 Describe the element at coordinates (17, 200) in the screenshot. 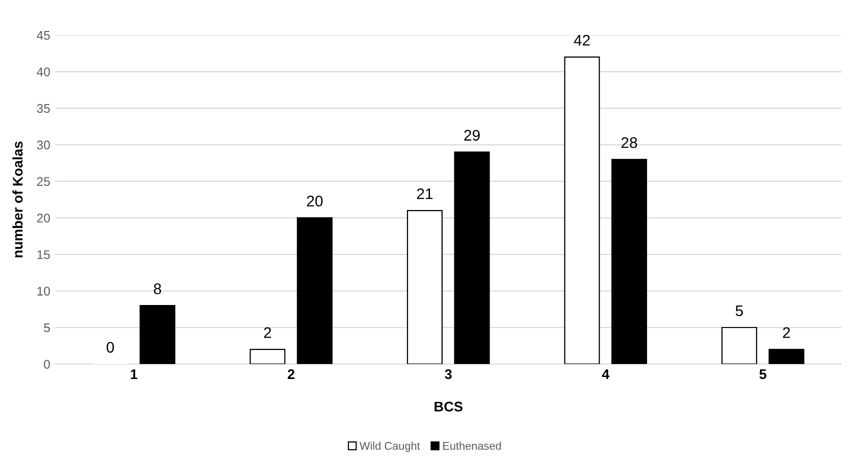

I see `y-axis-title: number of Koalas` at that location.